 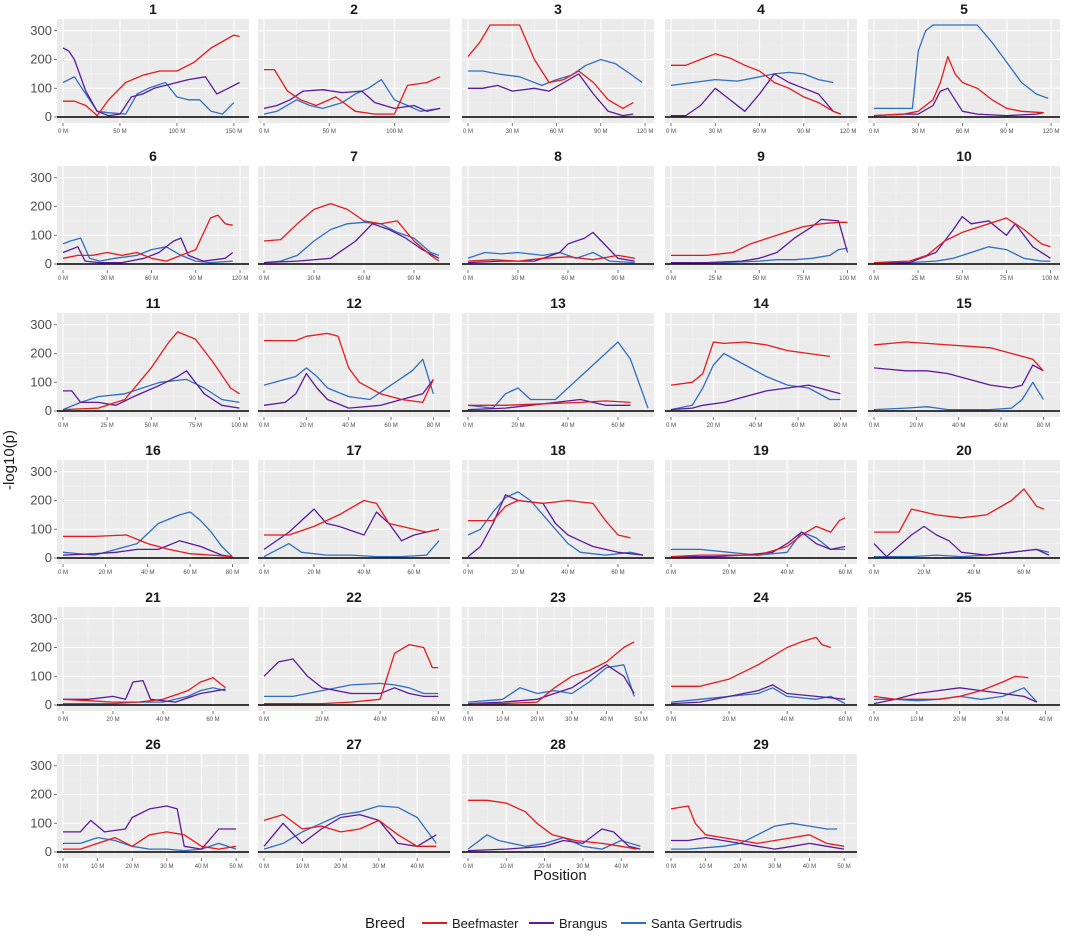 I want to click on panel-title: 1, so click(x=153, y=9).